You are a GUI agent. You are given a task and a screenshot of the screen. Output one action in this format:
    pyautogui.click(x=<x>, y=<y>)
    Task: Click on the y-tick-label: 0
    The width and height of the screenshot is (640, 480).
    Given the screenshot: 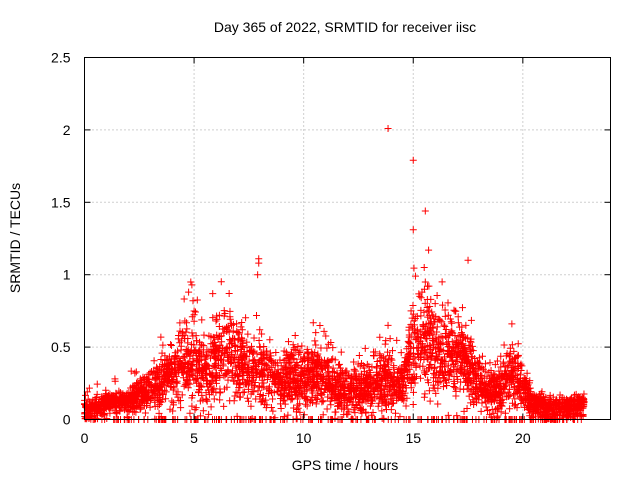 What is the action you would take?
    pyautogui.click(x=67, y=420)
    